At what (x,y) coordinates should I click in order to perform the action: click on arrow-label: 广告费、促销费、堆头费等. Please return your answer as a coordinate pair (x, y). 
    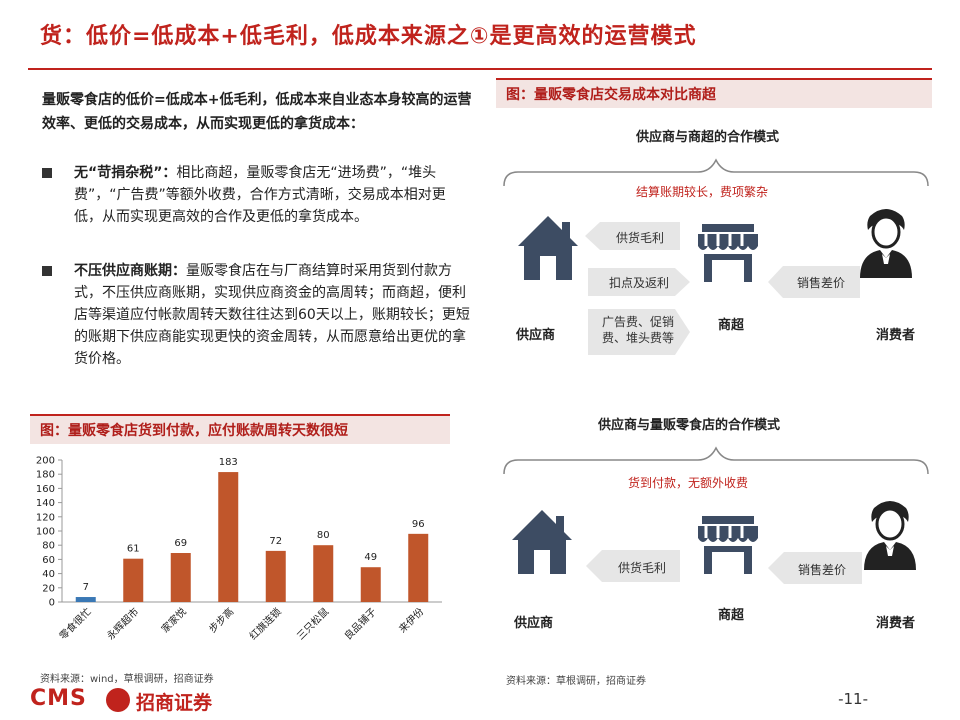
    Looking at the image, I should click on (637, 330).